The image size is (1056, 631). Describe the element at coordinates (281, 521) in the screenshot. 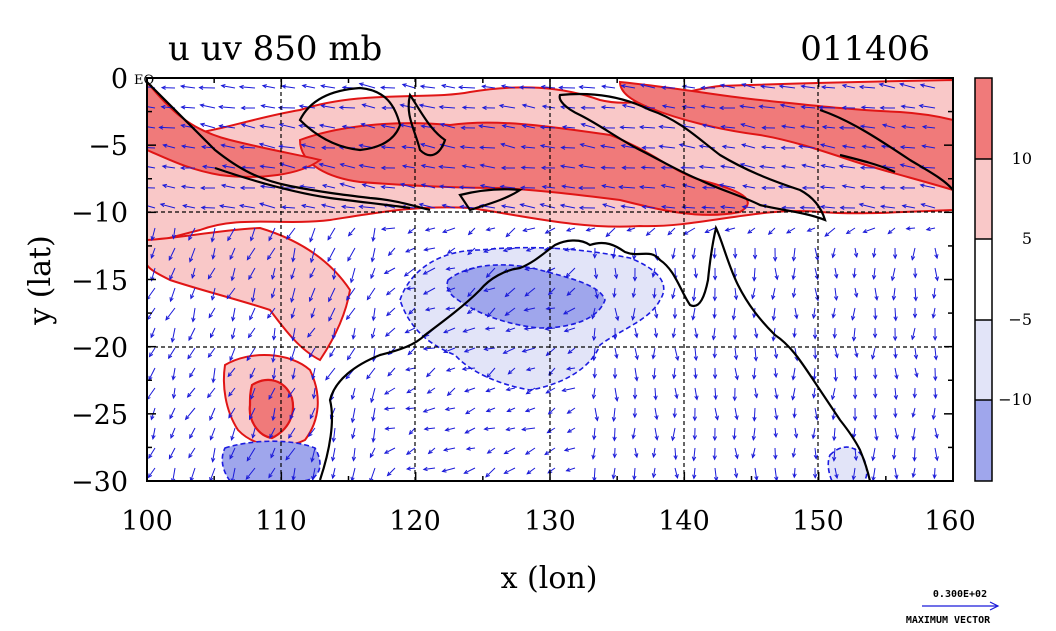

I see `x-tick-label: 110` at that location.